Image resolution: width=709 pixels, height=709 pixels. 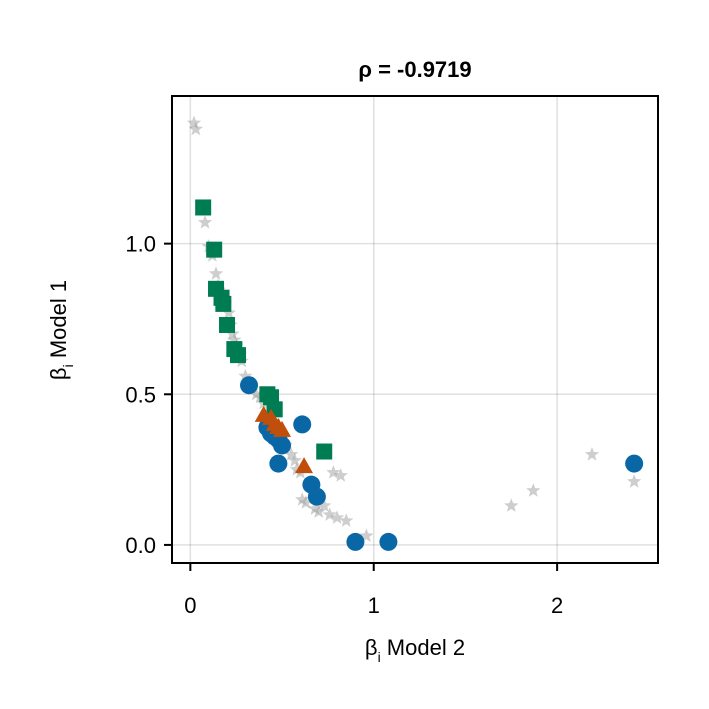 I want to click on y-axis-label-subscript: i, so click(x=68, y=365).